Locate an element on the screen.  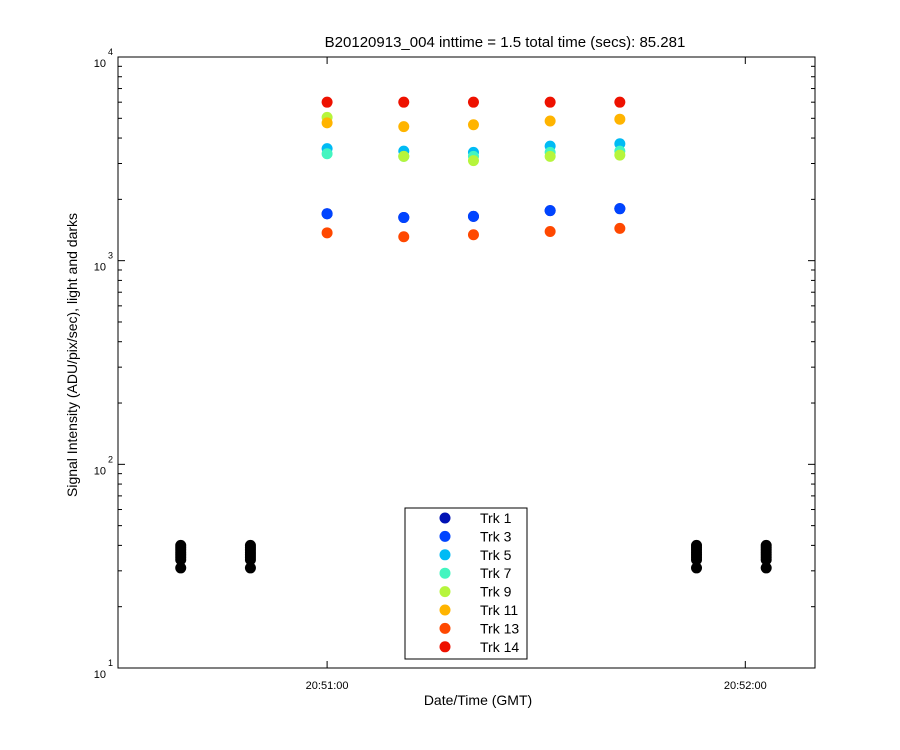
y-tick-exponent: 4 is located at coordinates (110, 52).